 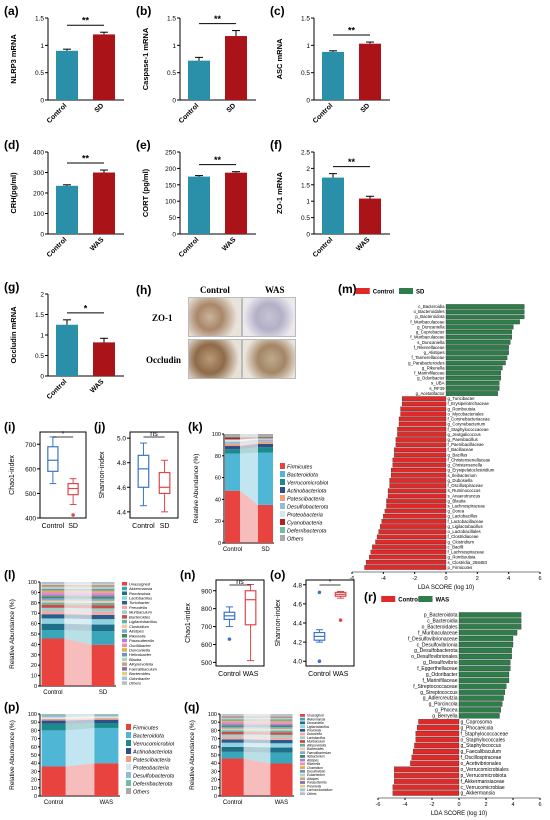 What do you see at coordinates (215, 290) in the screenshot?
I see `histology-col-control: Control` at bounding box center [215, 290].